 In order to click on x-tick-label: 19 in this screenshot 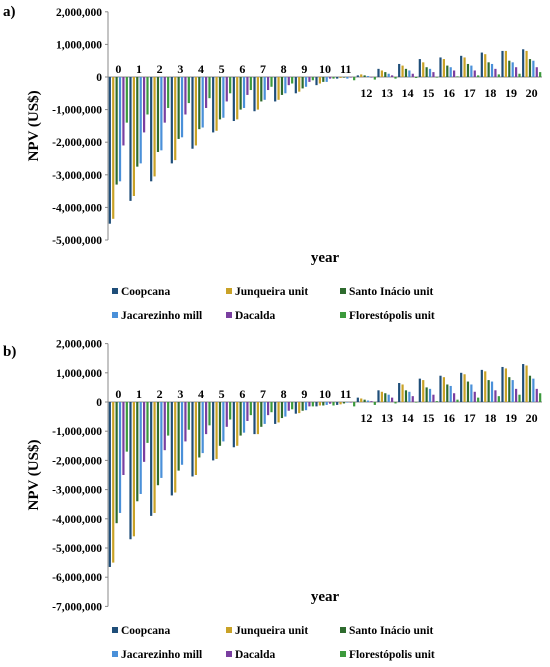, I will do `click(511, 93)`.